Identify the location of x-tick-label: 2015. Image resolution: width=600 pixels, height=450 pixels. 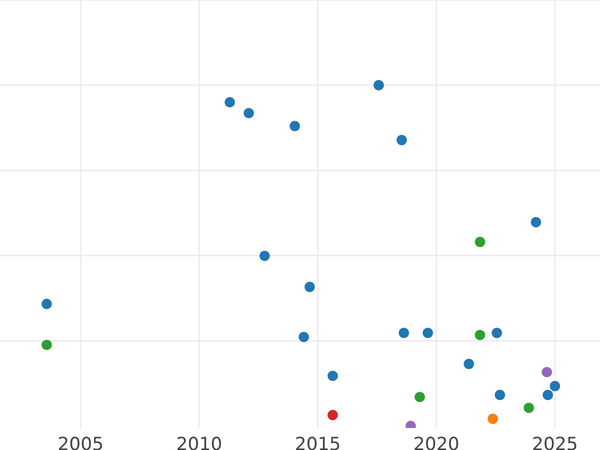
(318, 443).